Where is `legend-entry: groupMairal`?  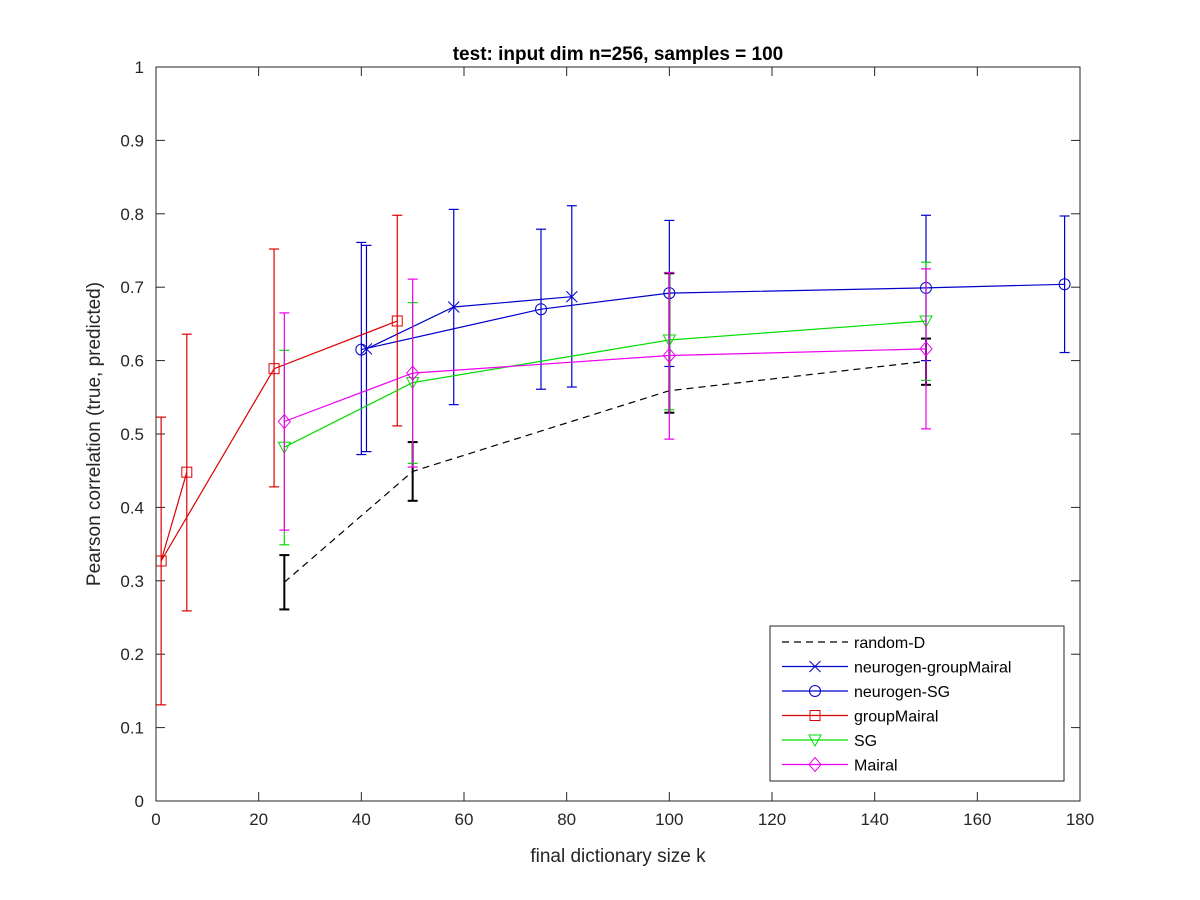 legend-entry: groupMairal is located at coordinates (860, 717).